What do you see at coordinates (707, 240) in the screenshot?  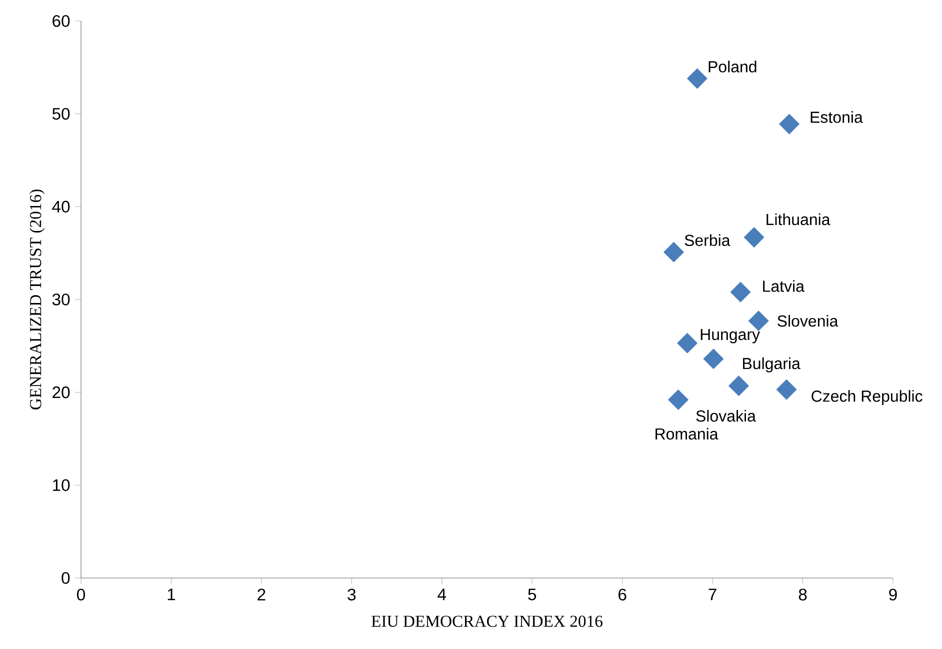 I see `annotation: Serbia` at bounding box center [707, 240].